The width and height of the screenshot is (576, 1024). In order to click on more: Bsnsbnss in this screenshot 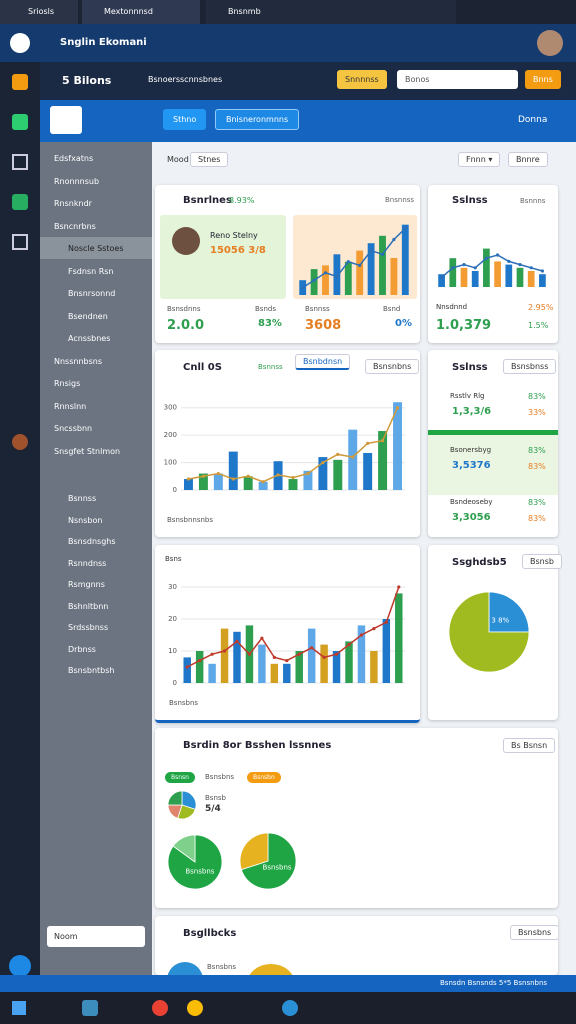, I will do `click(530, 366)`.